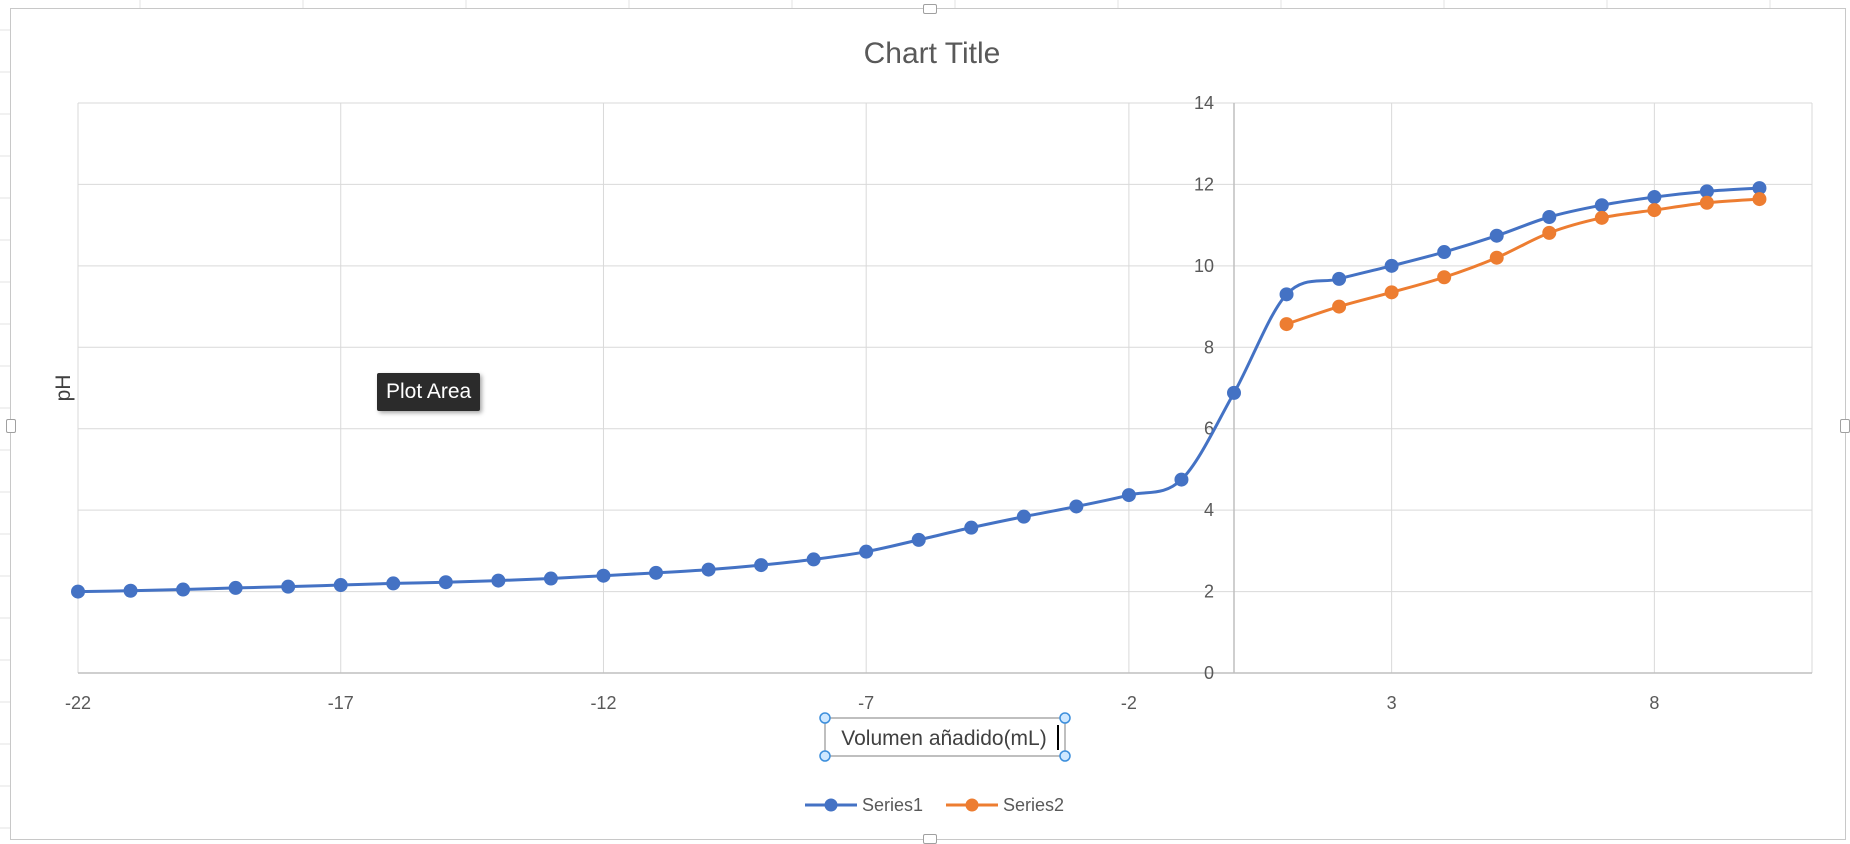  I want to click on x-tick-label: -12, so click(603, 703).